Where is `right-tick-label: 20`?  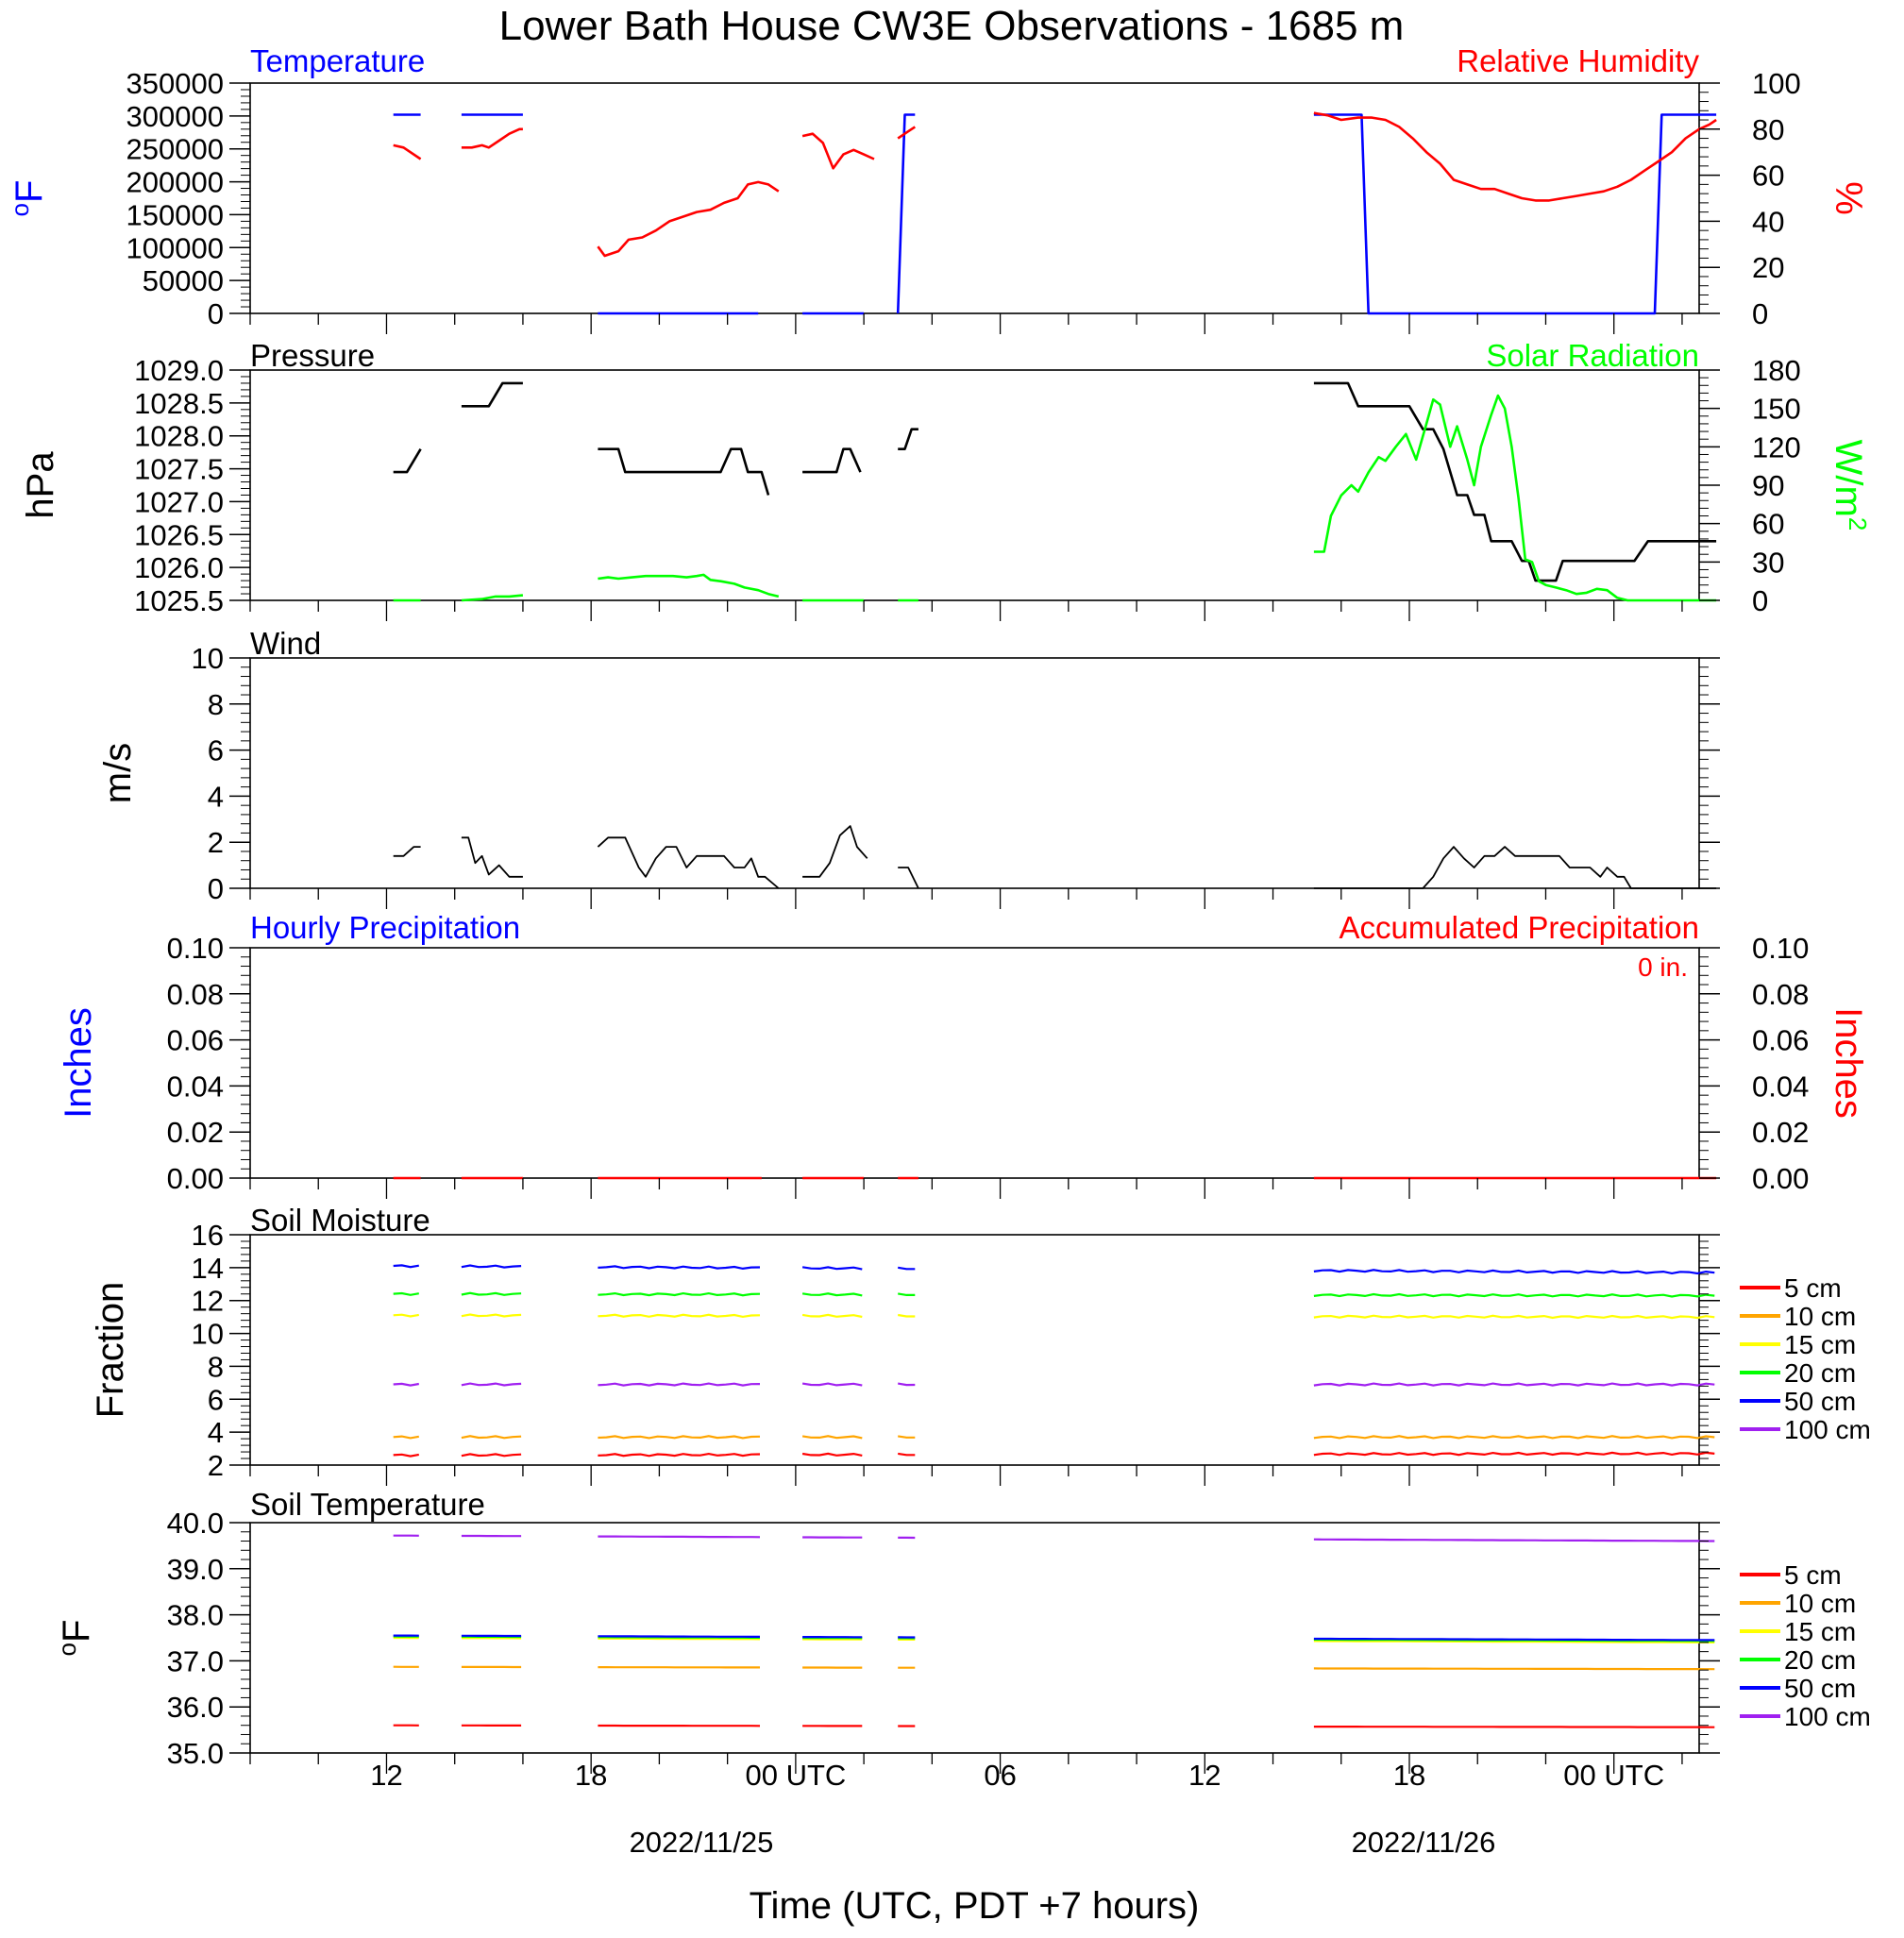 right-tick-label: 20 is located at coordinates (1768, 268).